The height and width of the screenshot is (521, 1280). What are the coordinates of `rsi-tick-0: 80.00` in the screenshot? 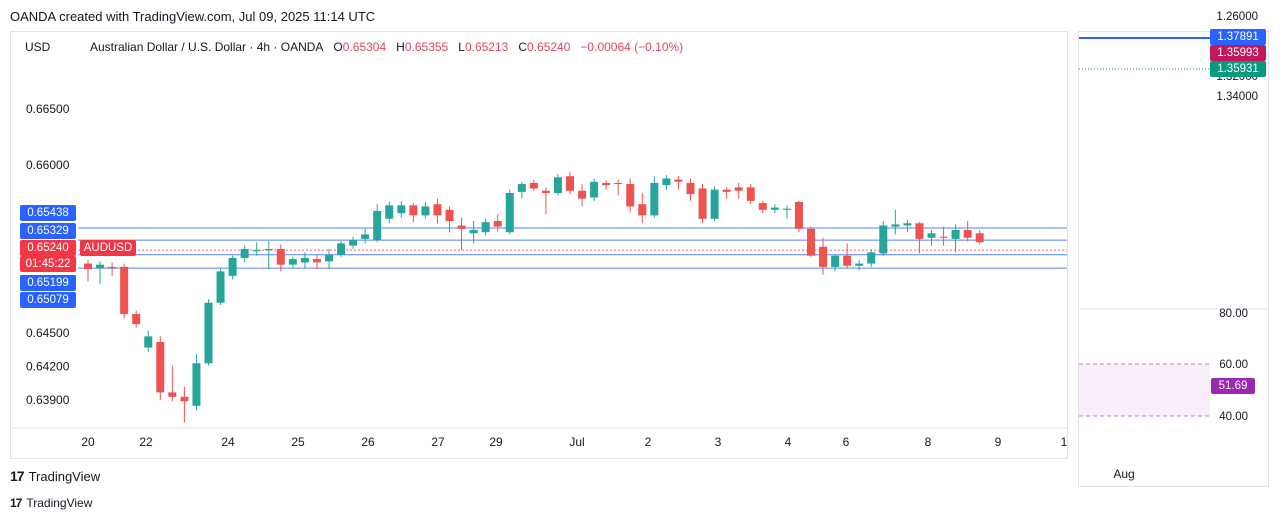 It's located at (1233, 314).